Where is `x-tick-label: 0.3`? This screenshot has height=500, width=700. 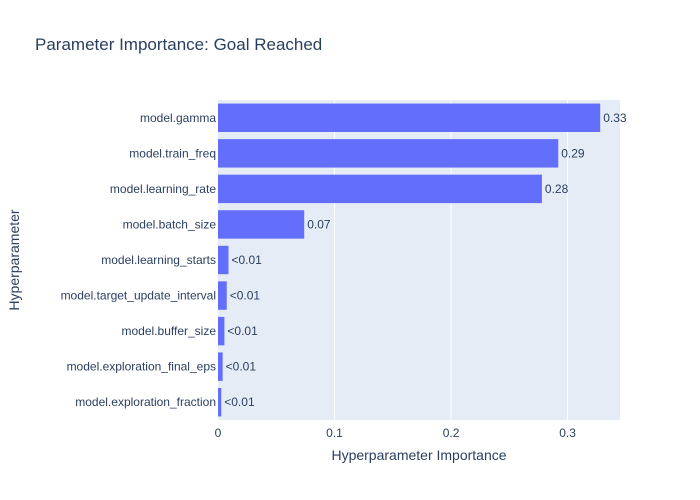 x-tick-label: 0.3 is located at coordinates (567, 433).